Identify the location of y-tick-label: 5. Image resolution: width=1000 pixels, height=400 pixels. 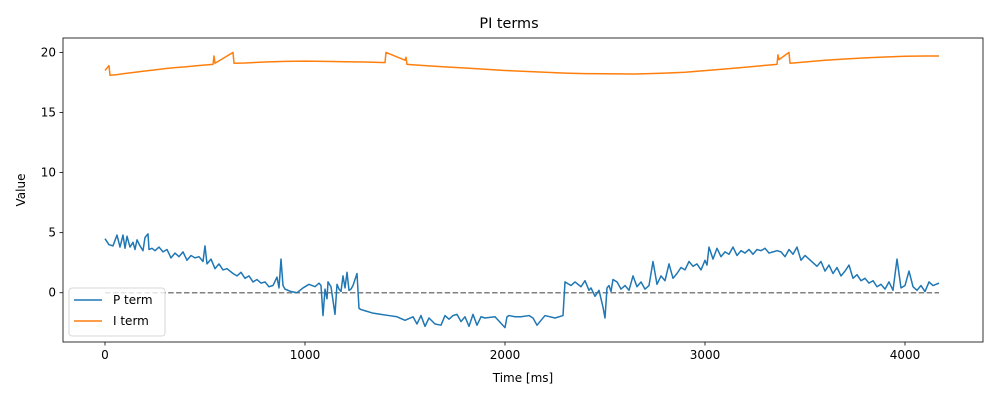
(52, 233).